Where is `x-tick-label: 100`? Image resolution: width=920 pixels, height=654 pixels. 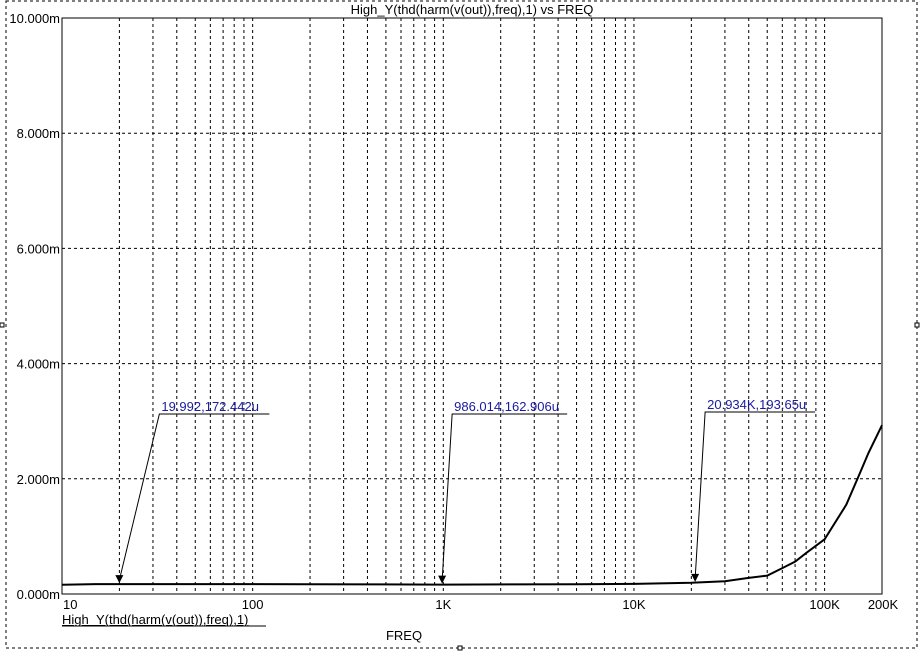
x-tick-label: 100 is located at coordinates (253, 604).